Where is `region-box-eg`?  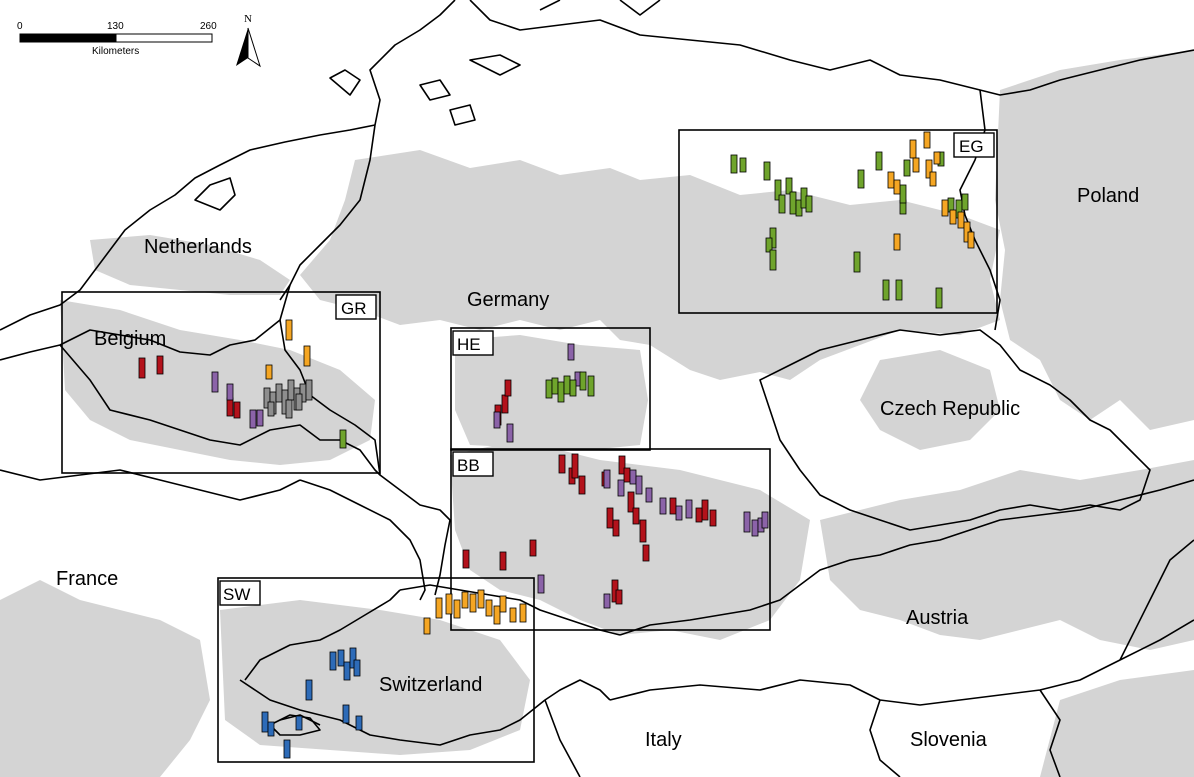 region-box-eg is located at coordinates (838, 221).